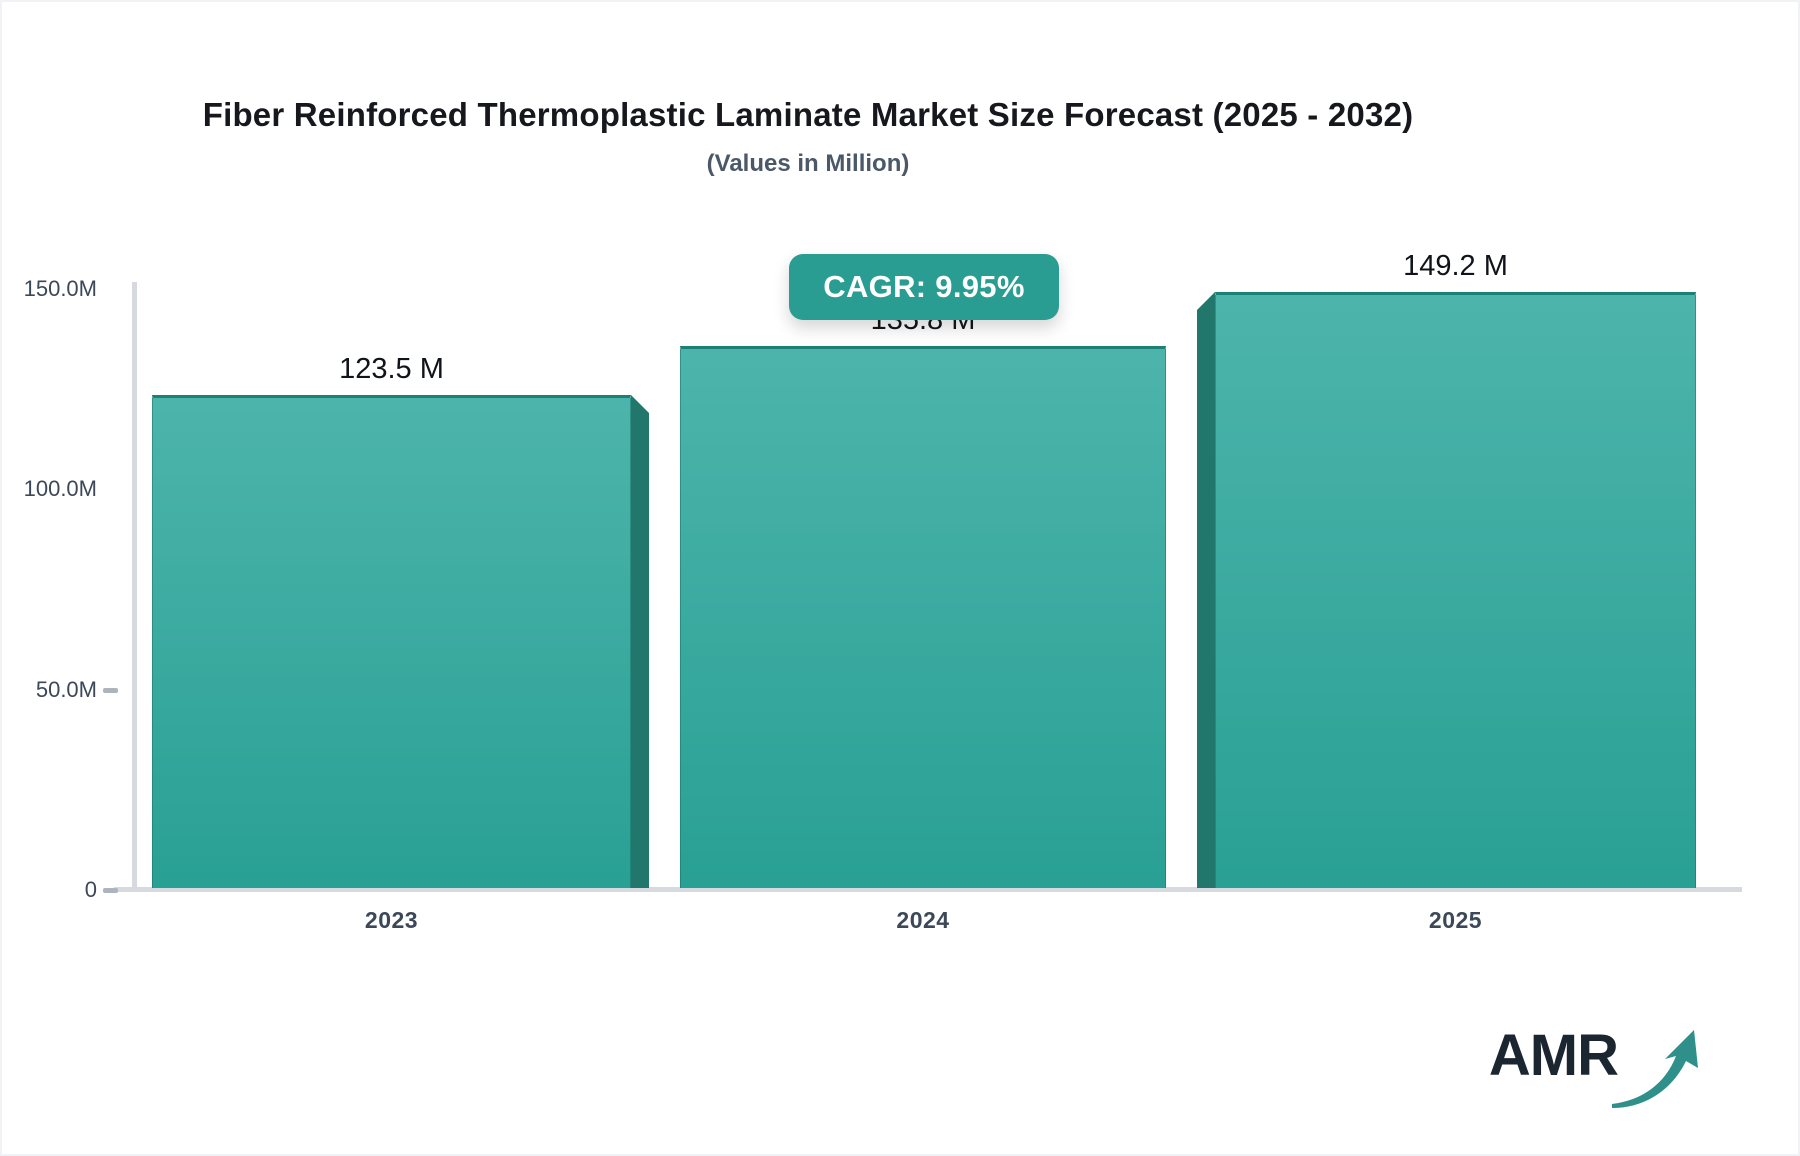  I want to click on x-axis-label-2024: 2024, so click(923, 920).